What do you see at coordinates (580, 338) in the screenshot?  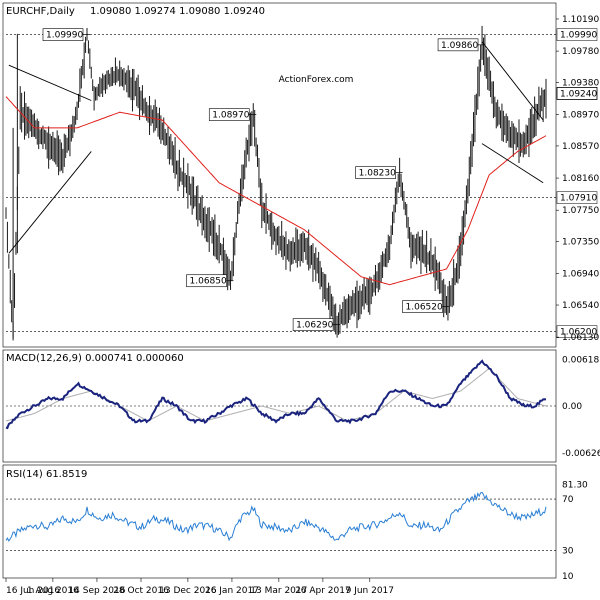 I see `price-y-tick-label: 1.06130` at bounding box center [580, 338].